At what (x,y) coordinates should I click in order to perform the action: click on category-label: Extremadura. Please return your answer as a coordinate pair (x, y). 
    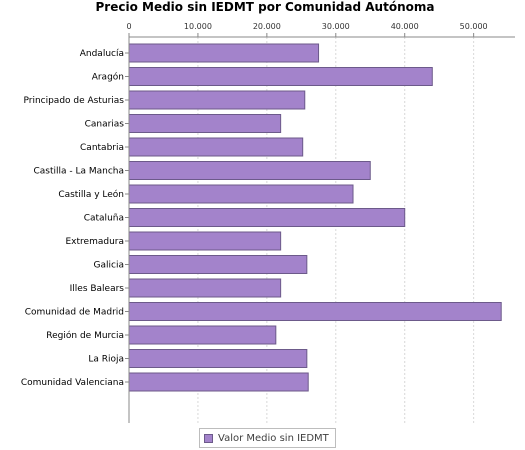
    Looking at the image, I should click on (95, 242).